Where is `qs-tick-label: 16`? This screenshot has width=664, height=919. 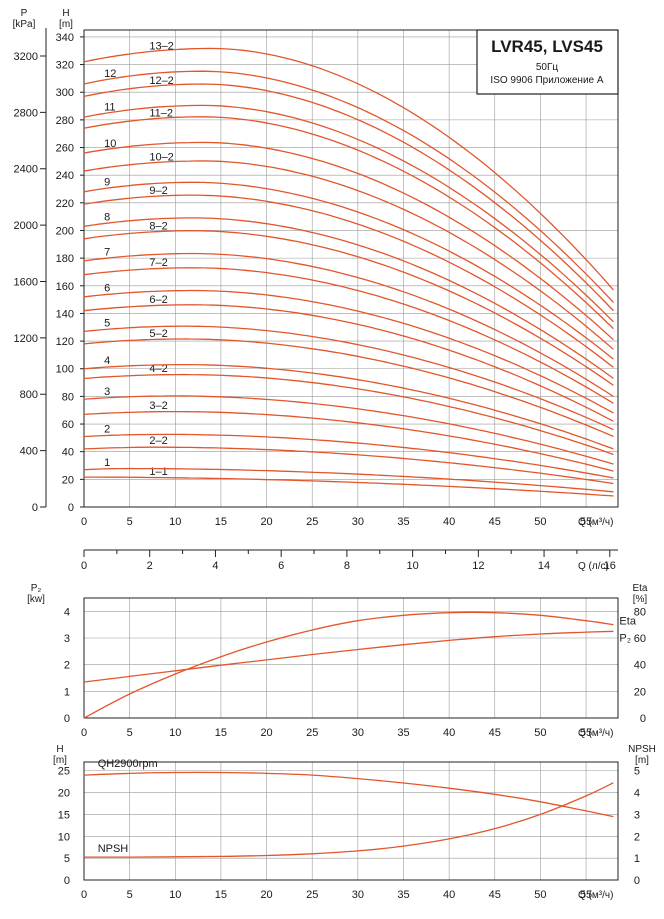 qs-tick-label: 16 is located at coordinates (610, 566).